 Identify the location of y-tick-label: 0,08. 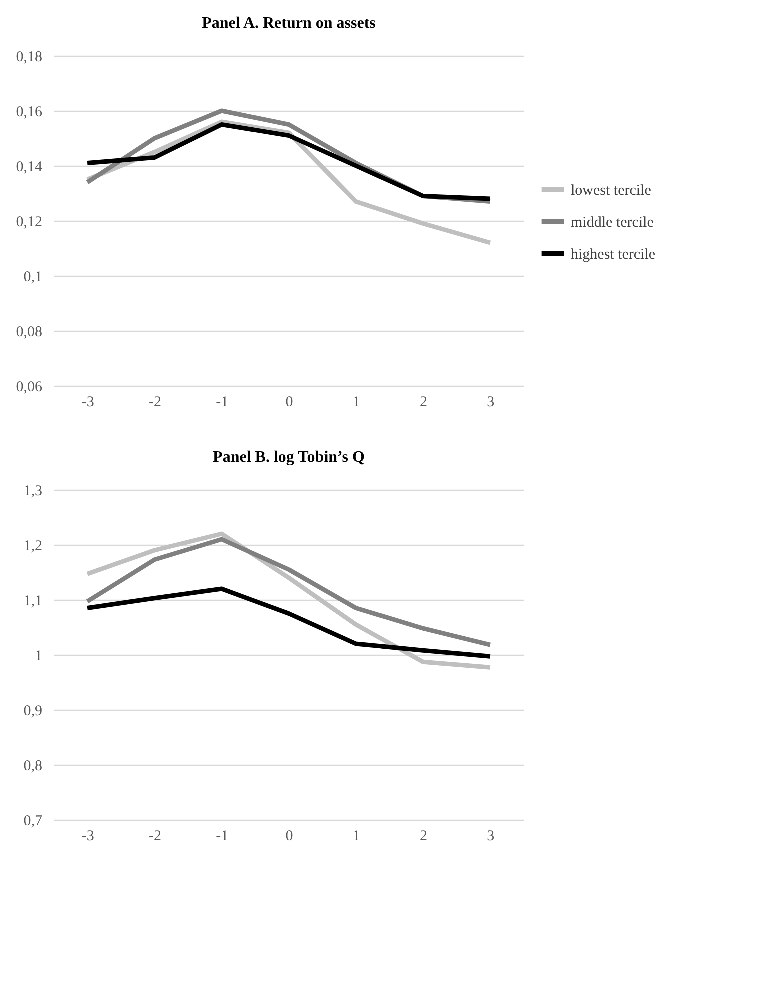
(29, 332).